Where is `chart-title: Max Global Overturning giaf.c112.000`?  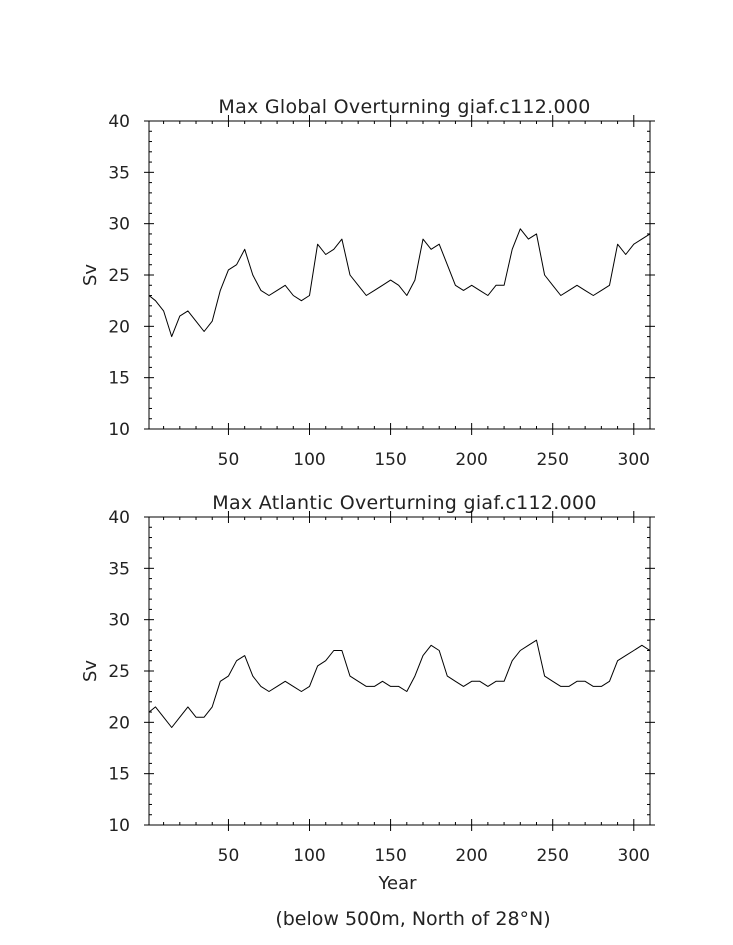 chart-title: Max Global Overturning giaf.c112.000 is located at coordinates (404, 107).